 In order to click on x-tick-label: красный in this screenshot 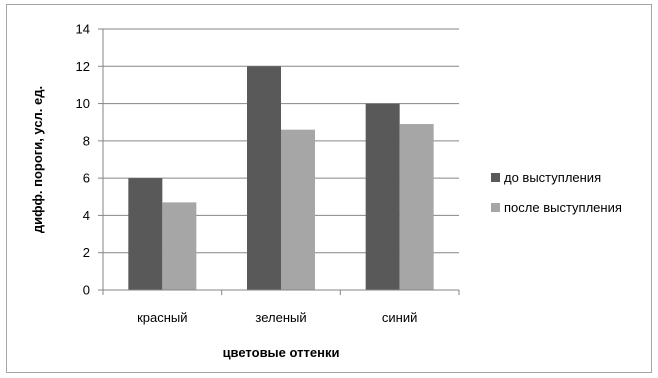, I will do `click(162, 317)`.